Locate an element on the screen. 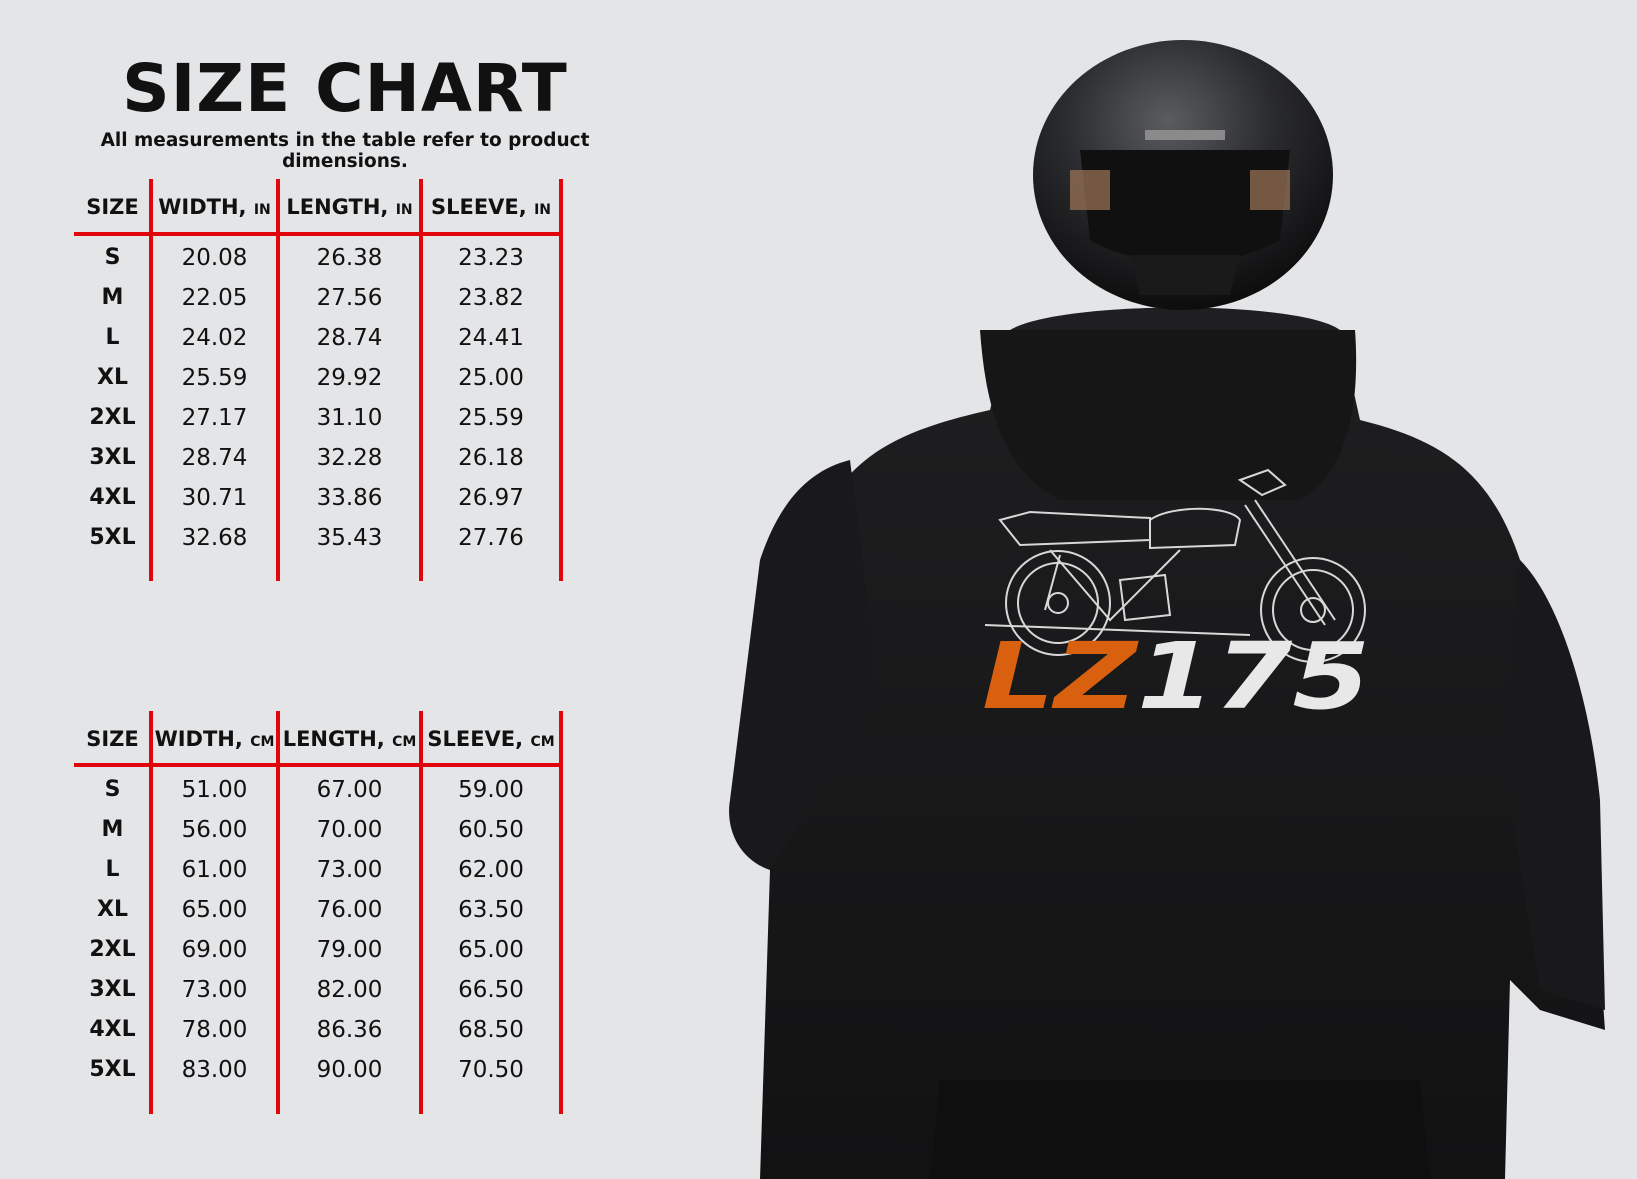  measurement-cell: 67.00 is located at coordinates (349, 790).